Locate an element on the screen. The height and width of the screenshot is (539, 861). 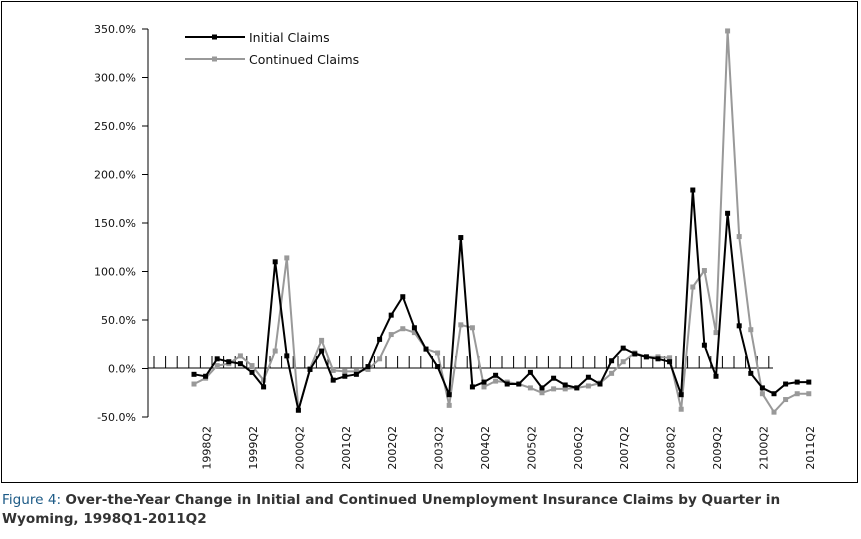
x-tick-label: 2009Q2 is located at coordinates (717, 448).